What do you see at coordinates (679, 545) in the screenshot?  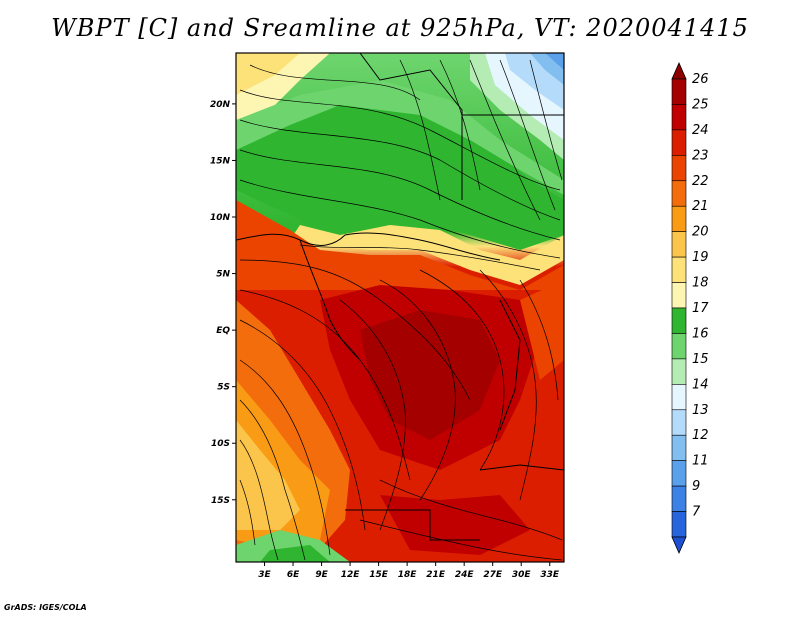 I see `colorbar-bottom-cap` at bounding box center [679, 545].